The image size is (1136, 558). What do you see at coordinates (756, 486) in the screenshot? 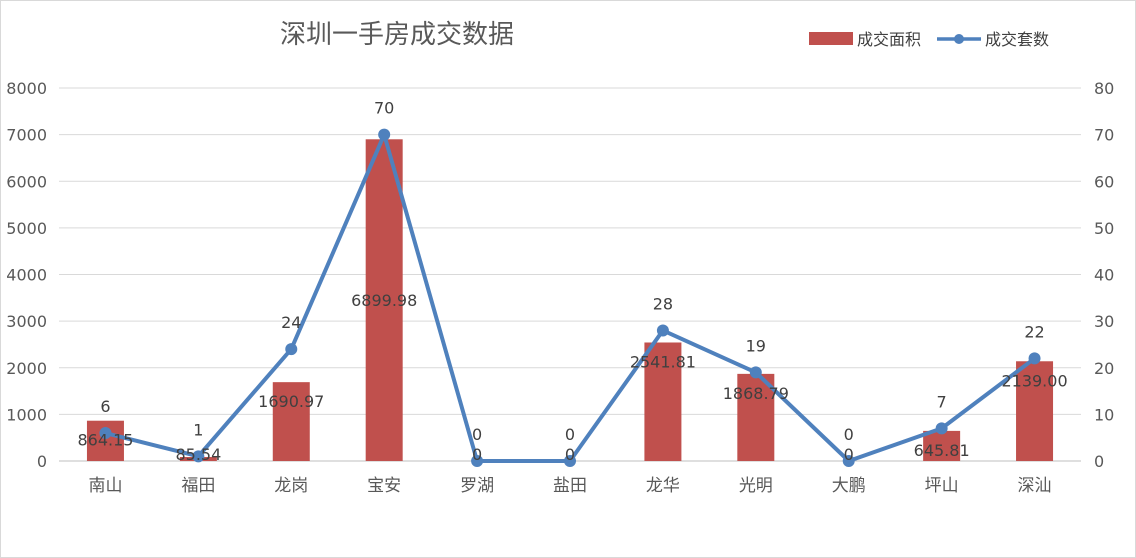
I see `x-category-label: 光明` at bounding box center [756, 486].